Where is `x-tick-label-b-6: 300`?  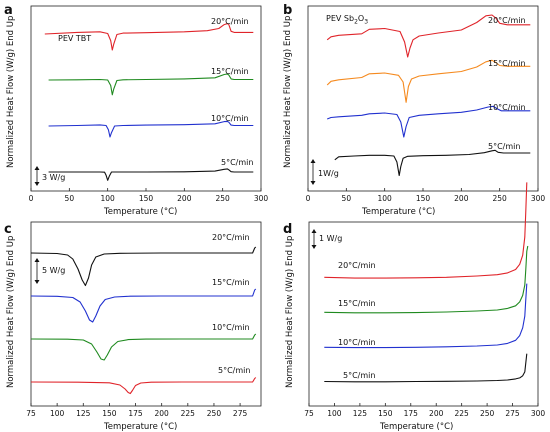 x-tick-label-b-6: 300 is located at coordinates (538, 198).